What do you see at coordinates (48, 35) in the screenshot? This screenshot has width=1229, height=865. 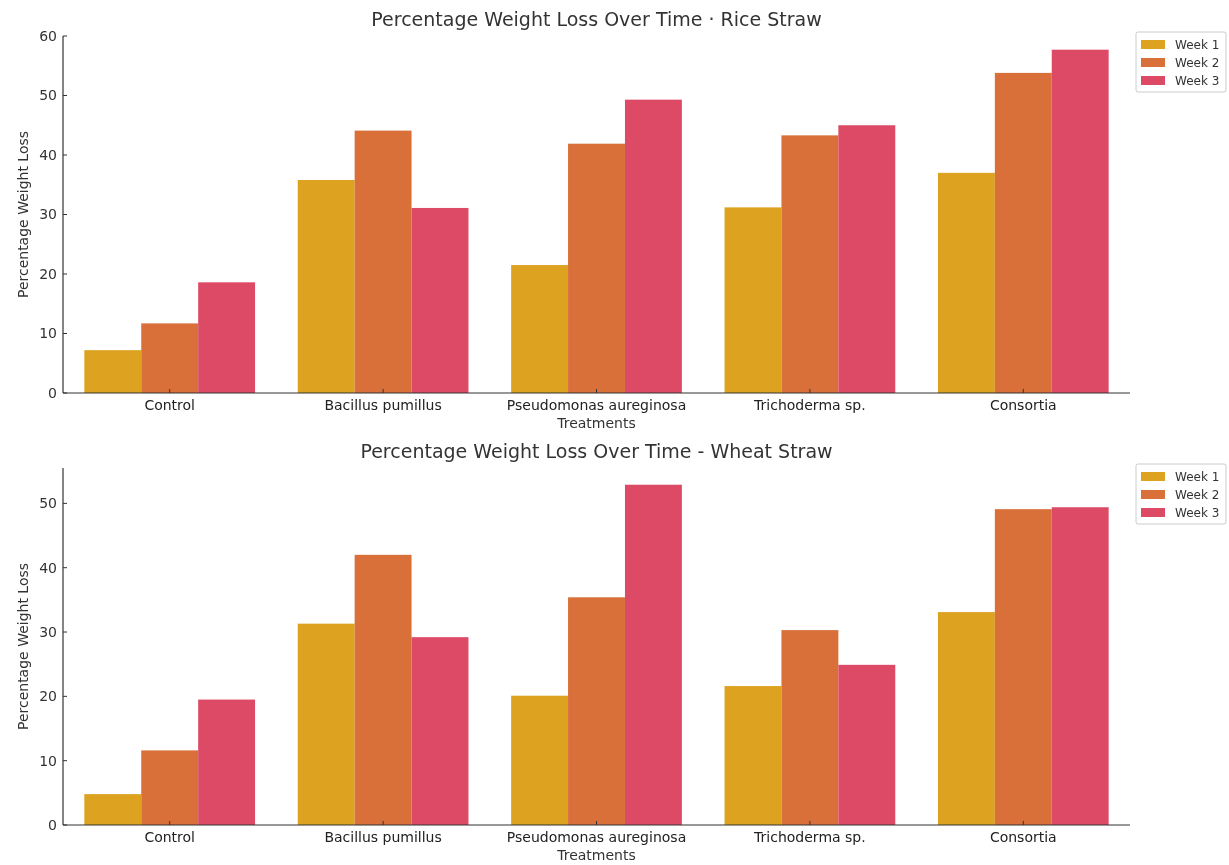 I see `y-tick-label: 60` at bounding box center [48, 35].